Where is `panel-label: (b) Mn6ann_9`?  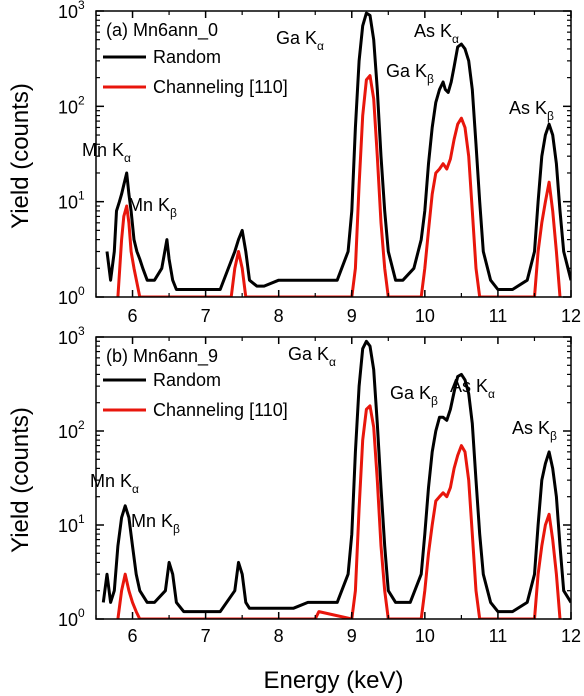 panel-label: (b) Mn6ann_9 is located at coordinates (162, 356).